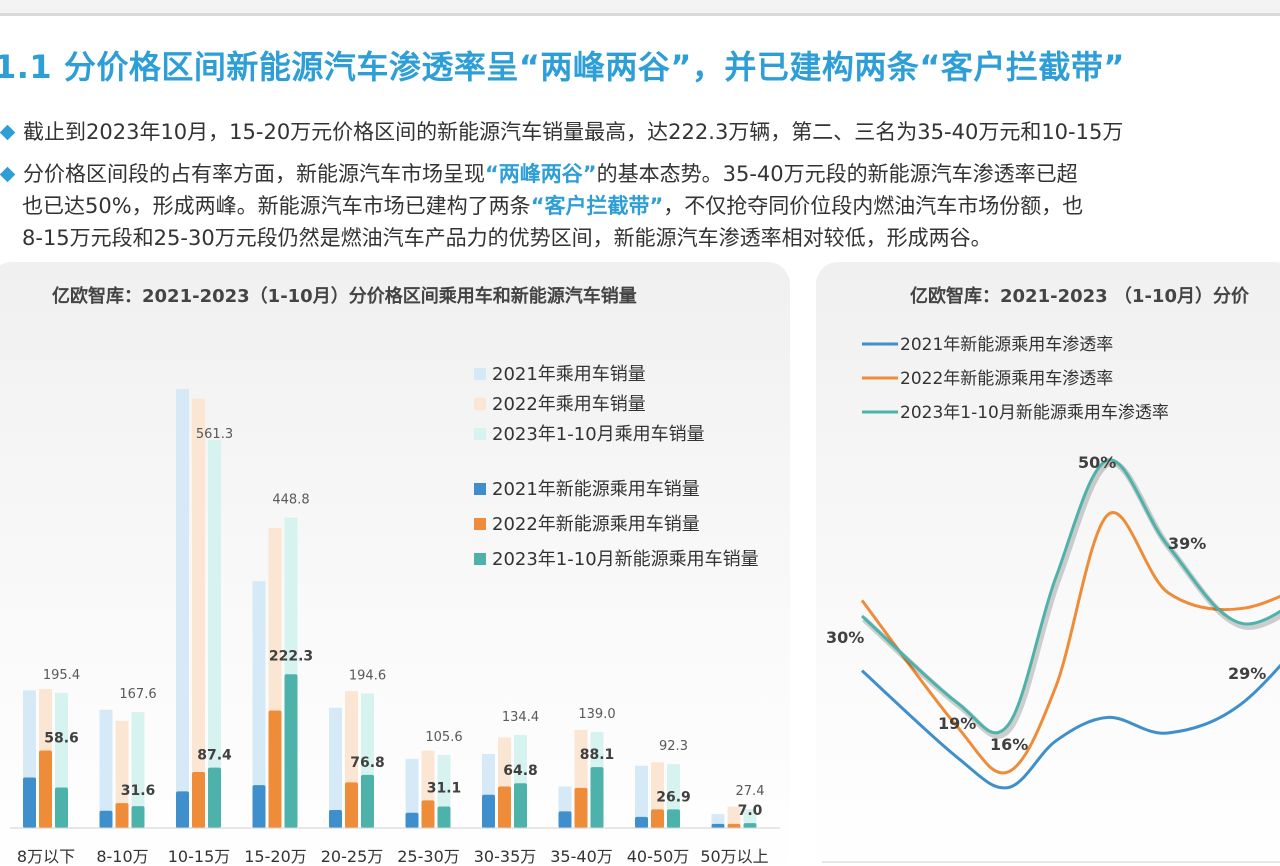 This screenshot has height=866, width=1280. Describe the element at coordinates (367, 675) in the screenshot. I see `label-total-2023: 194.6` at that location.